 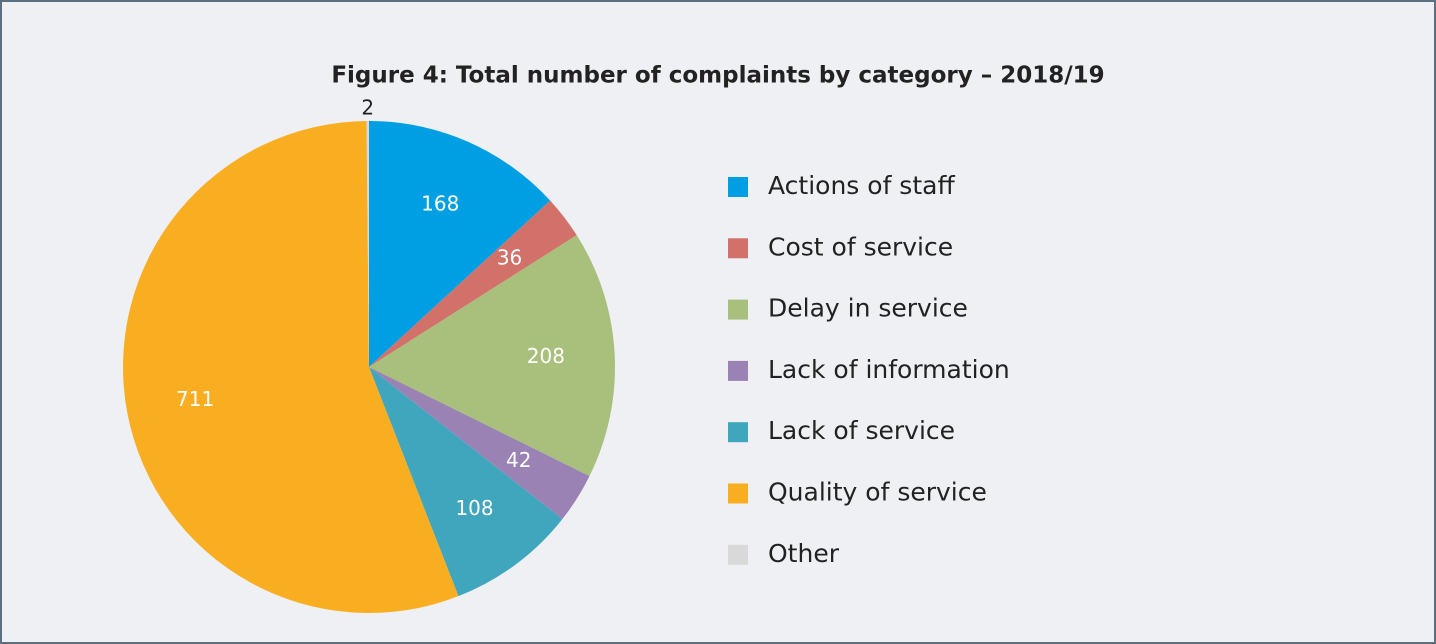 What do you see at coordinates (367, 108) in the screenshot?
I see `data-label: 2` at bounding box center [367, 108].